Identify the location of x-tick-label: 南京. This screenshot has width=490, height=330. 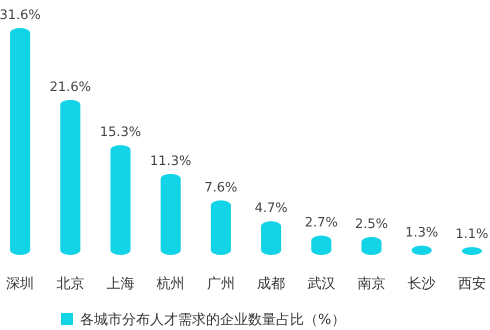
(372, 284).